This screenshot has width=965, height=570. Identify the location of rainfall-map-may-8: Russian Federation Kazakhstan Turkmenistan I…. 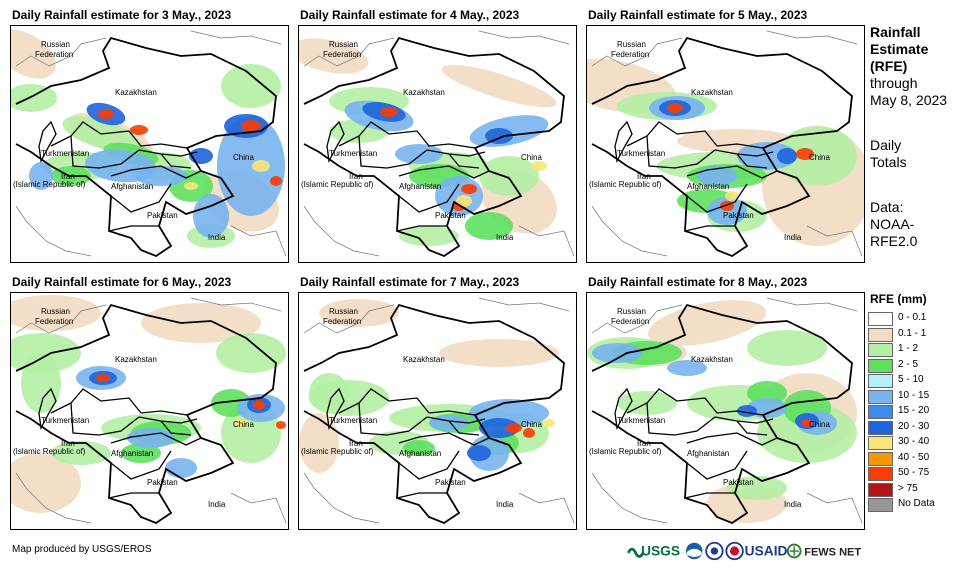
(725, 411).